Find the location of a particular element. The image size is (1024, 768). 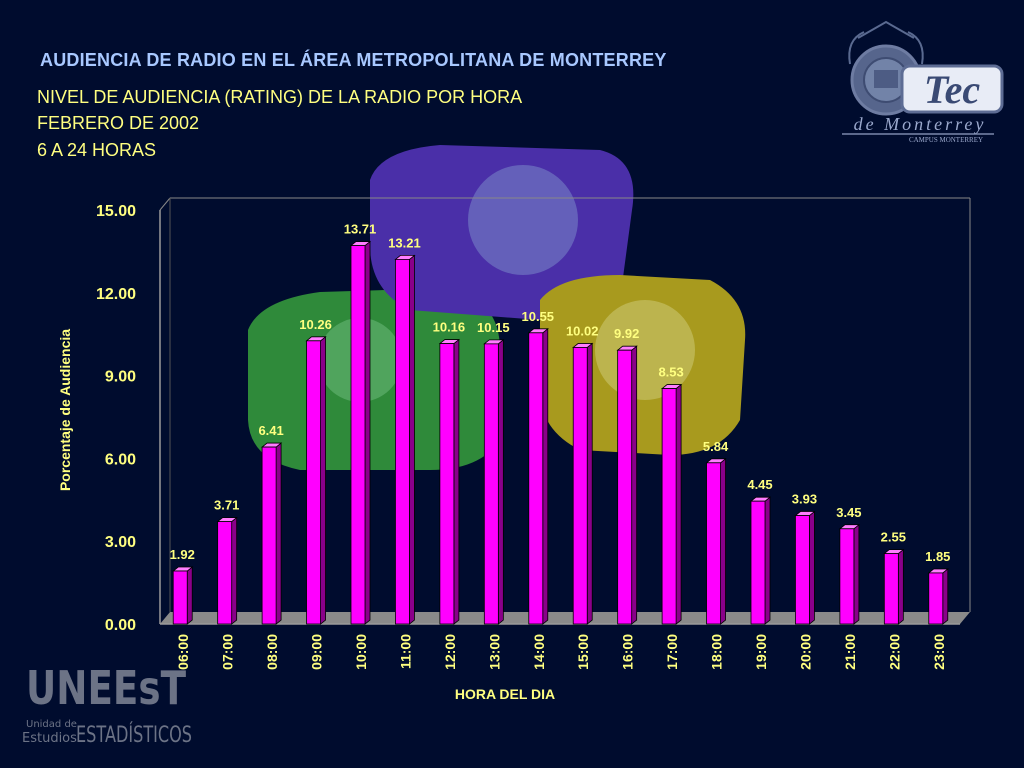

x-tick-label: 06:00 is located at coordinates (183, 652).